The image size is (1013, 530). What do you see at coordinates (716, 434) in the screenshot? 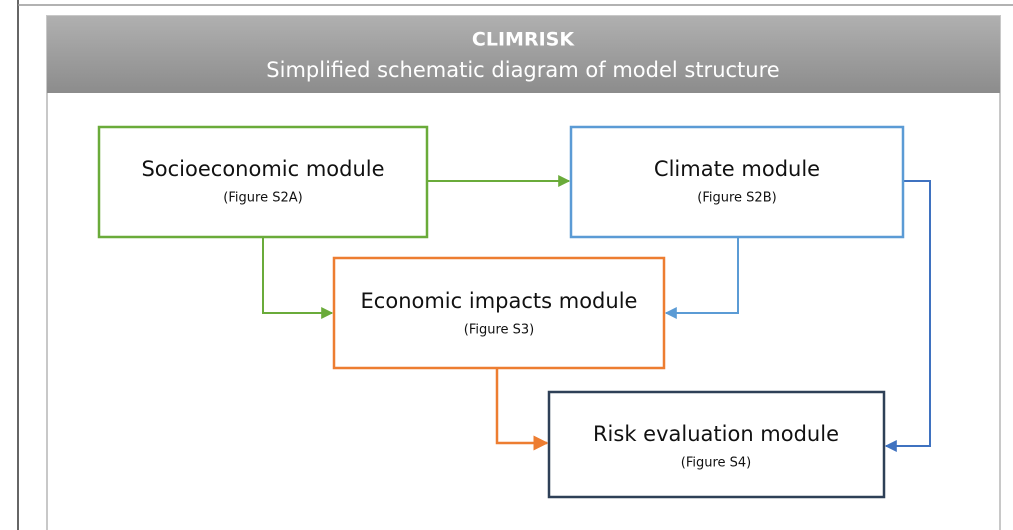
I see `node-label: Risk evaluation module` at bounding box center [716, 434].